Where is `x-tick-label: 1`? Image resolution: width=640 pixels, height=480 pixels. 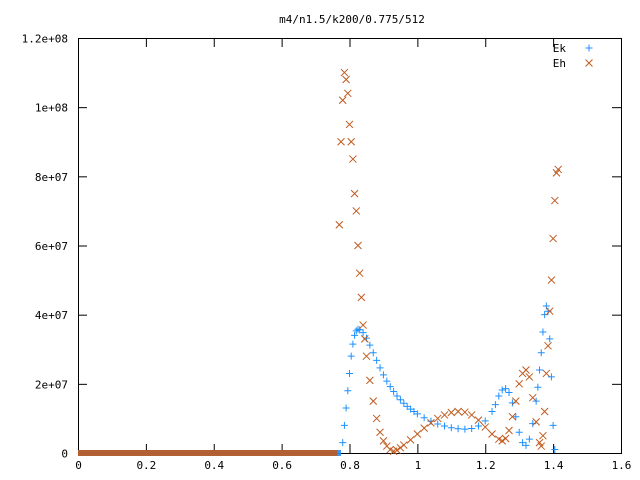
x-tick-label: 1 is located at coordinates (418, 465).